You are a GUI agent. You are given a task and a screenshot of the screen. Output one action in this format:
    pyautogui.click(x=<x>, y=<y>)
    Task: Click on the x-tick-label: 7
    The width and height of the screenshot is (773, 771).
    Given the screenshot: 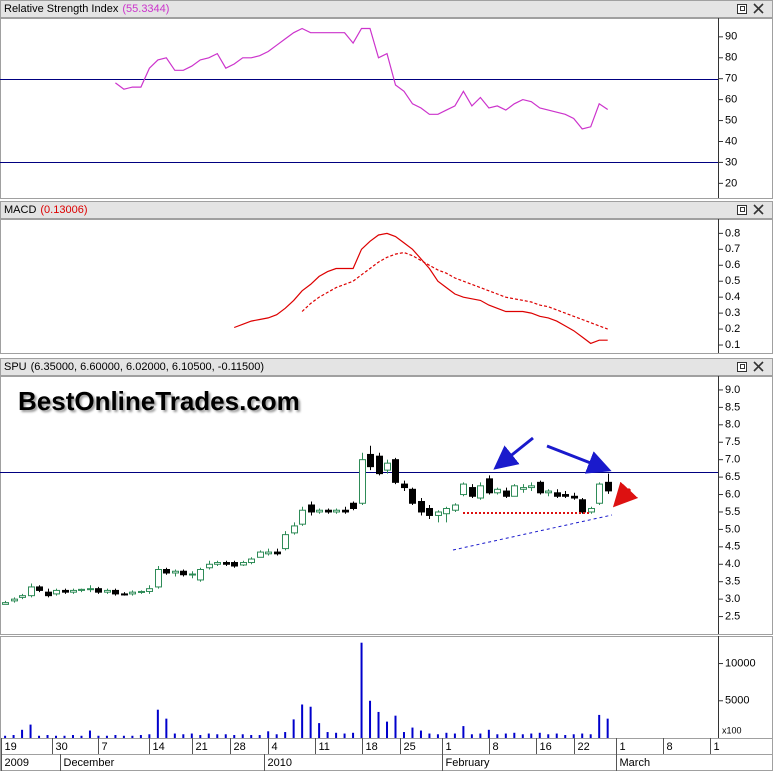 What is the action you would take?
    pyautogui.click(x=105, y=747)
    